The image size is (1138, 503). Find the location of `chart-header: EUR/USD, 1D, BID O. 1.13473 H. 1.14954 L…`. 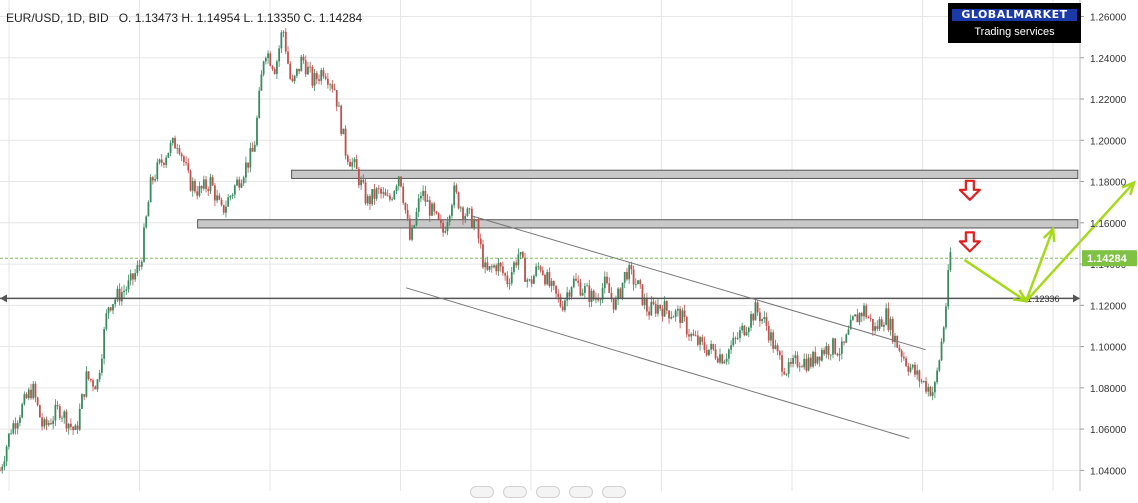

chart-header: EUR/USD, 1D, BID O. 1.13473 H. 1.14954 L… is located at coordinates (184, 18).